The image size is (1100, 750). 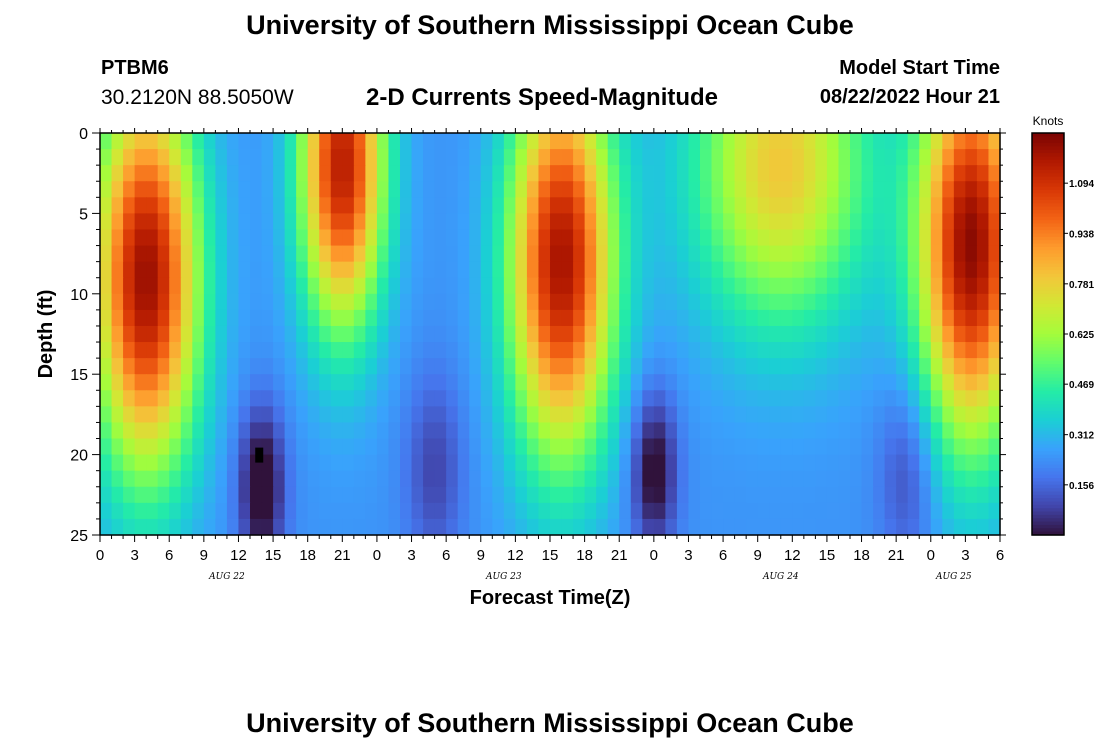 What do you see at coordinates (307, 555) in the screenshot?
I see `x-tick-label: 18` at bounding box center [307, 555].